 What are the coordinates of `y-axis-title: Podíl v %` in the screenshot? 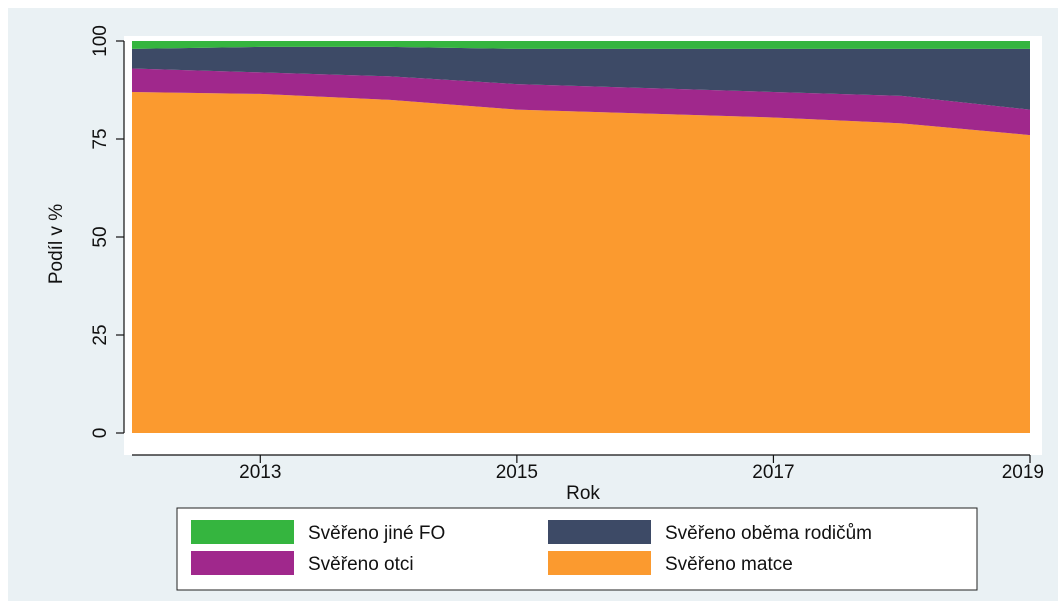 It's located at (56, 244).